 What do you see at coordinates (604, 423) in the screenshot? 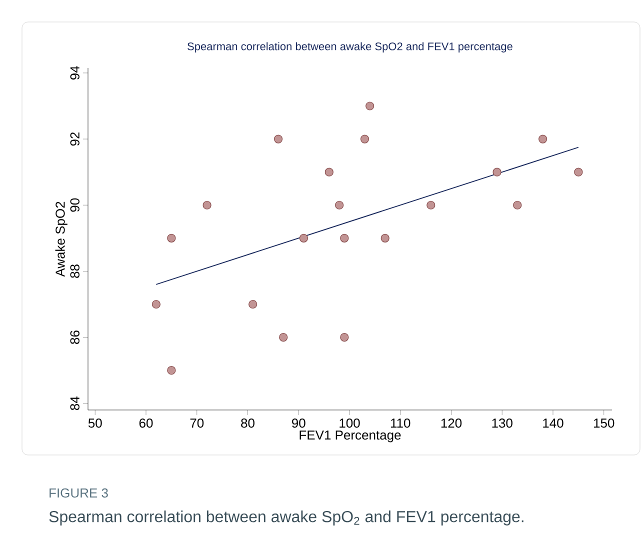
I see `x-tick-label: 150` at bounding box center [604, 423].